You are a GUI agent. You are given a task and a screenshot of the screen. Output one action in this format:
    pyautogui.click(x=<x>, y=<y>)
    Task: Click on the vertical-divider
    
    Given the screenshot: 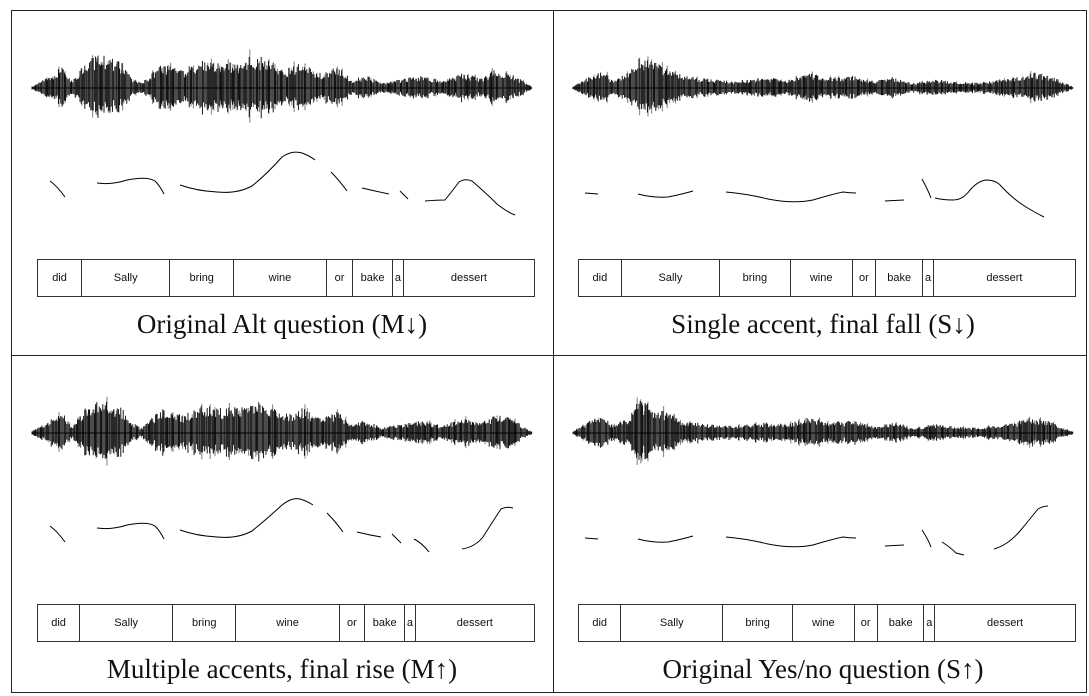 What is the action you would take?
    pyautogui.click(x=553, y=351)
    